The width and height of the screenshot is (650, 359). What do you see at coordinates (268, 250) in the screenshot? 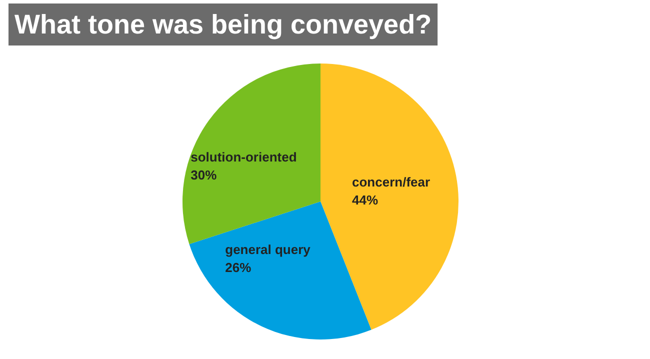
I see `slice-label: general query` at bounding box center [268, 250].